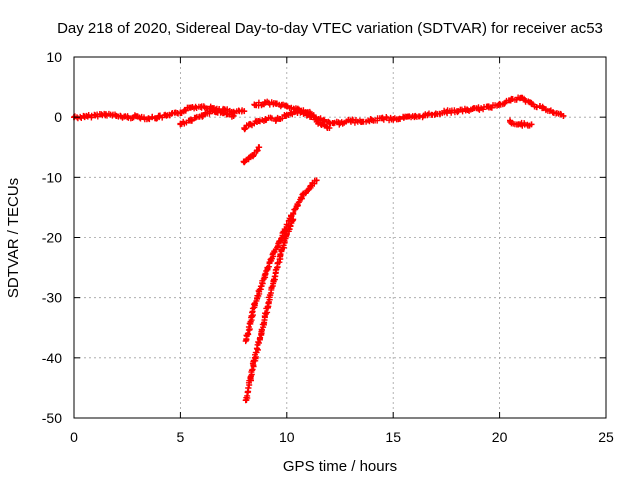 The height and width of the screenshot is (485, 640). I want to click on x-tick-label: 5, so click(181, 437).